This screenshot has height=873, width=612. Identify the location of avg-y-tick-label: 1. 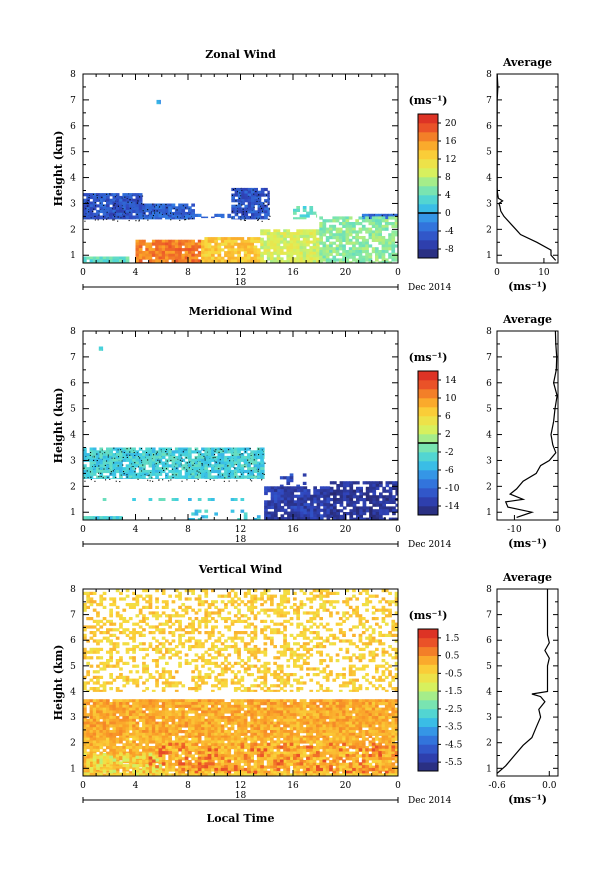
(489, 513).